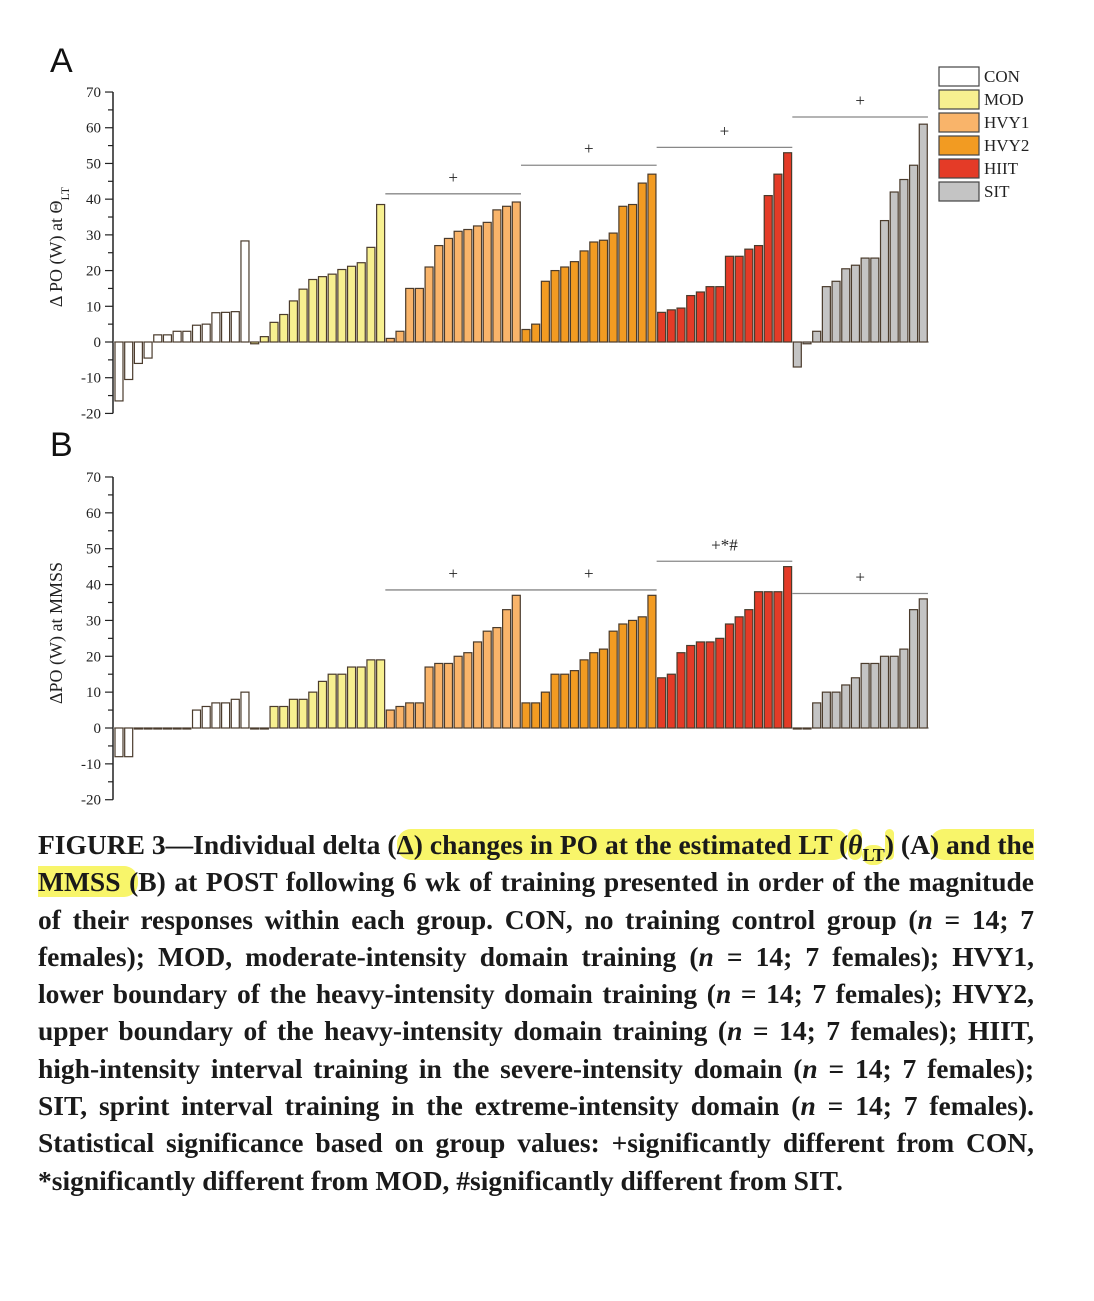 The width and height of the screenshot is (1094, 1301). I want to click on panel-letter: A, so click(61, 61).